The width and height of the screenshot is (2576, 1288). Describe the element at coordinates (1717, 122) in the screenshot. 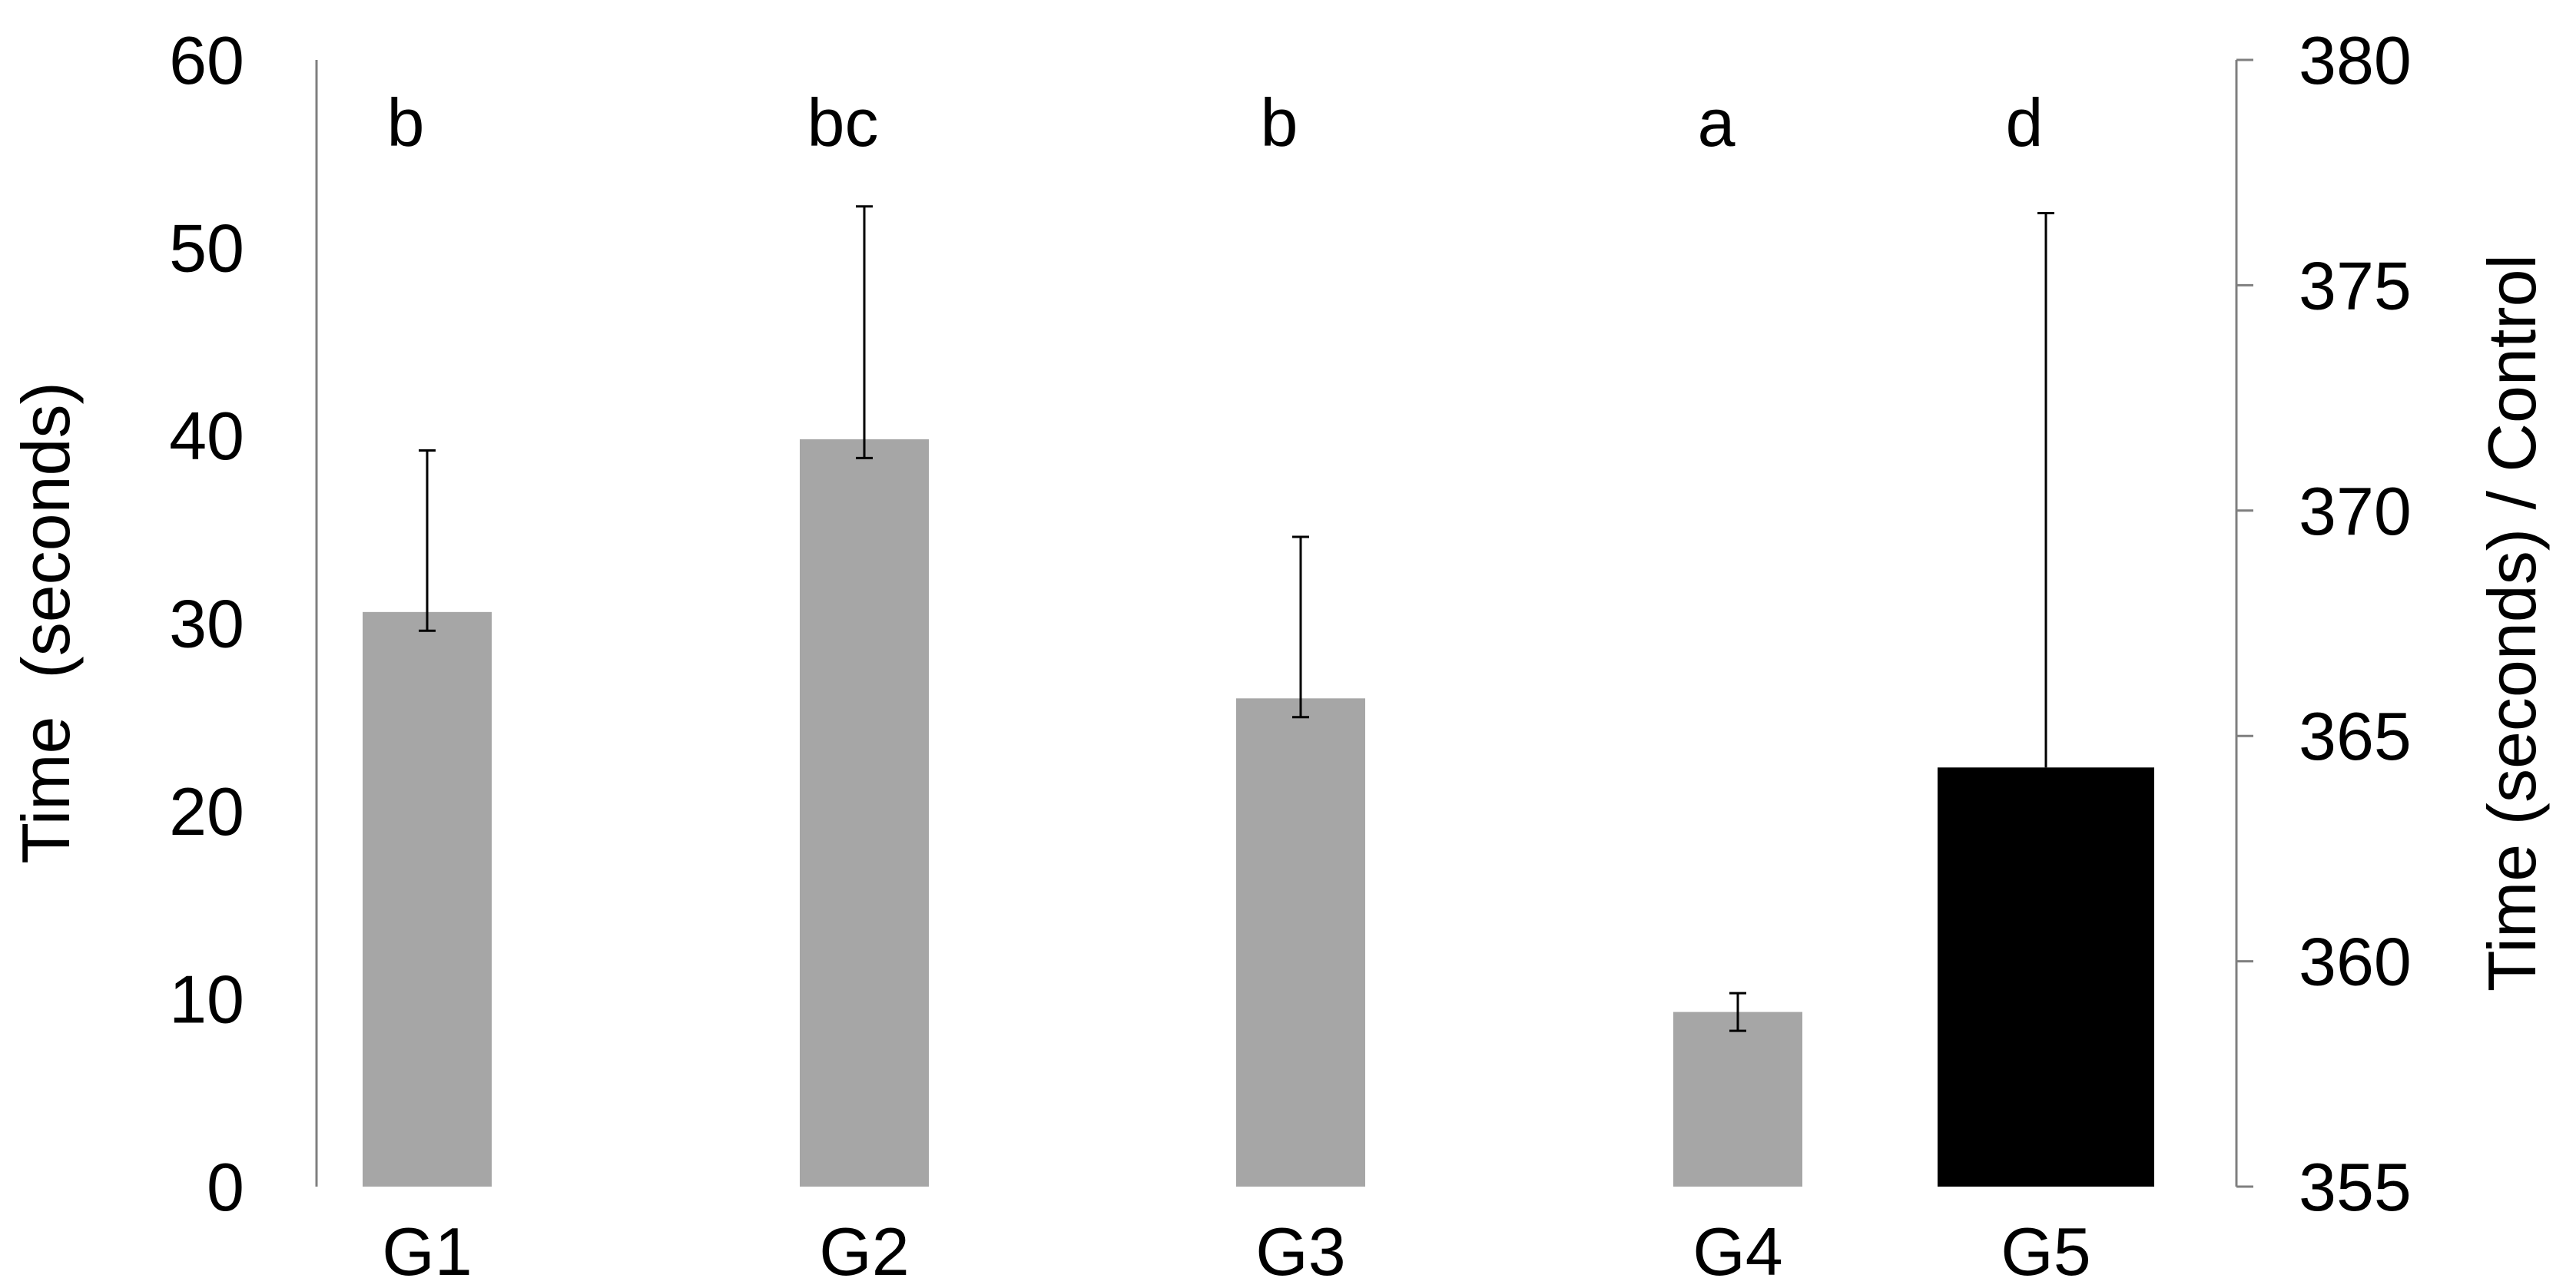

I see `significance-label-g4: a` at that location.